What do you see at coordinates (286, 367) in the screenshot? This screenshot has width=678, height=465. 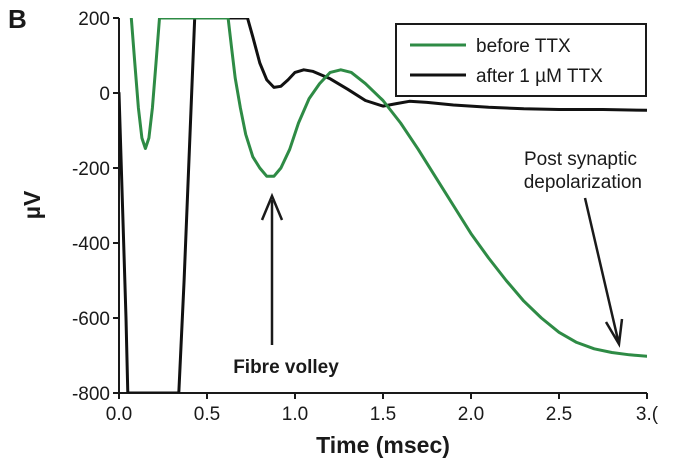 I see `fibre-volley-label: Fibre volley` at bounding box center [286, 367].